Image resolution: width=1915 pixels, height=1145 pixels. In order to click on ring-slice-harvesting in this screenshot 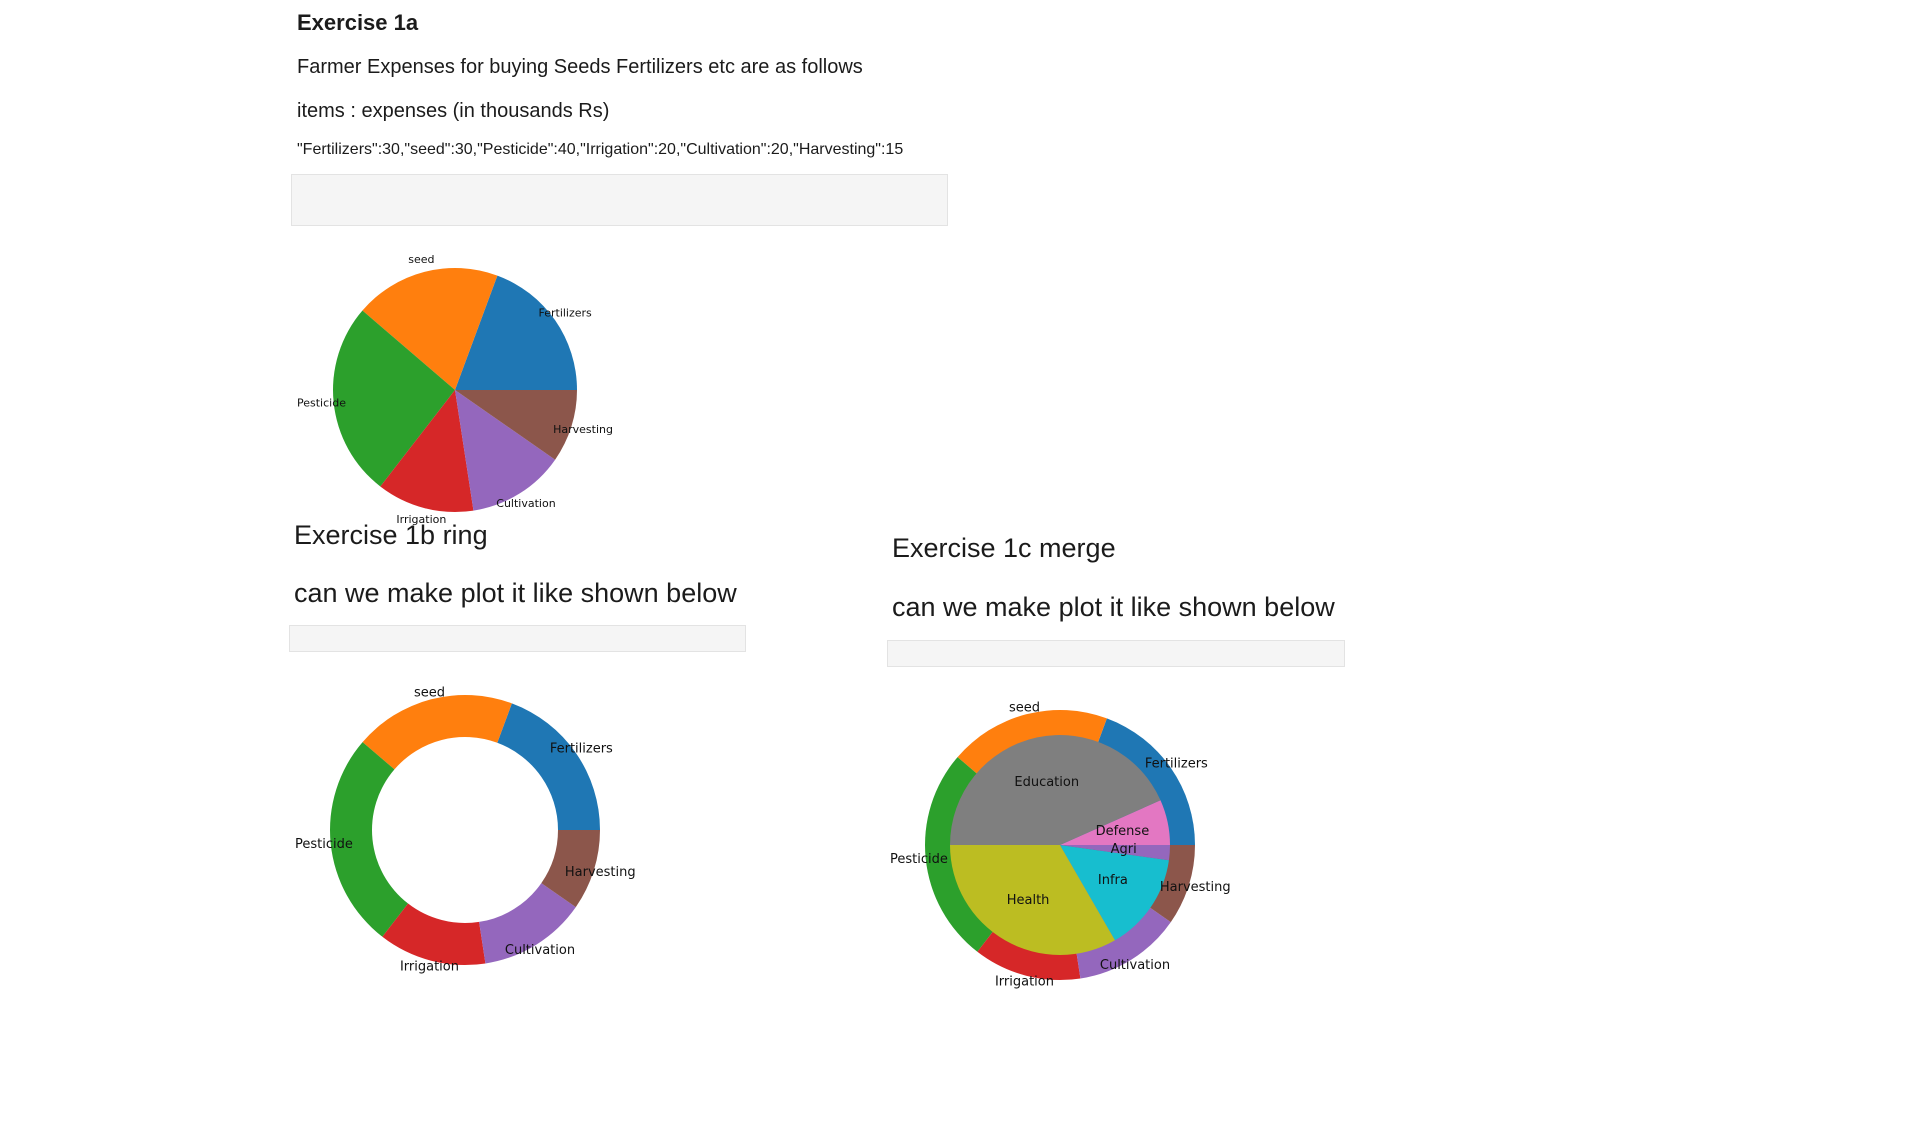, I will do `click(570, 869)`.